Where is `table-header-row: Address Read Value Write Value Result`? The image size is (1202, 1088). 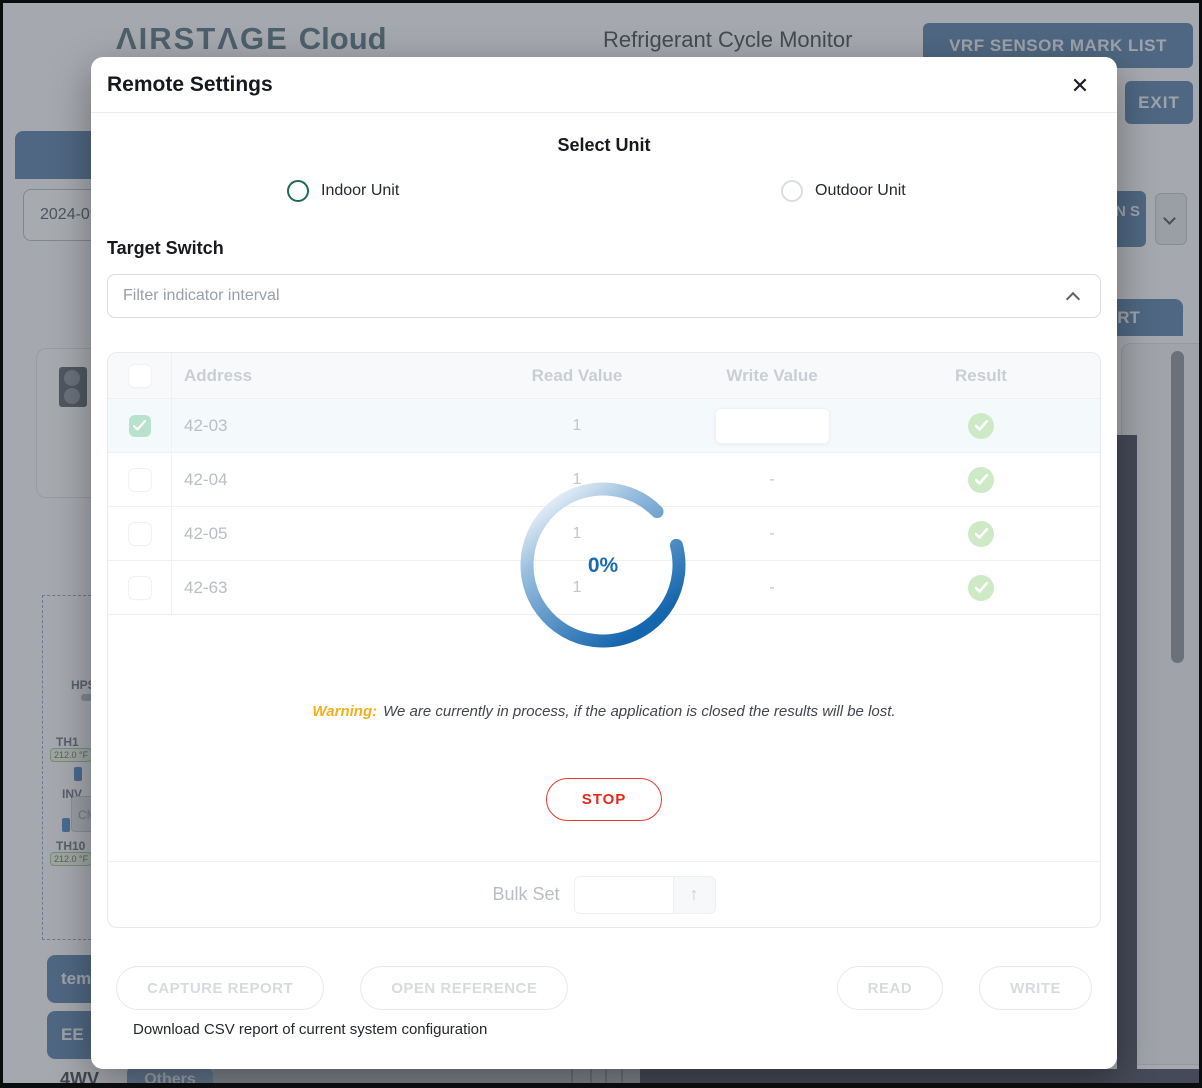 table-header-row: Address Read Value Write Value Result is located at coordinates (604, 376).